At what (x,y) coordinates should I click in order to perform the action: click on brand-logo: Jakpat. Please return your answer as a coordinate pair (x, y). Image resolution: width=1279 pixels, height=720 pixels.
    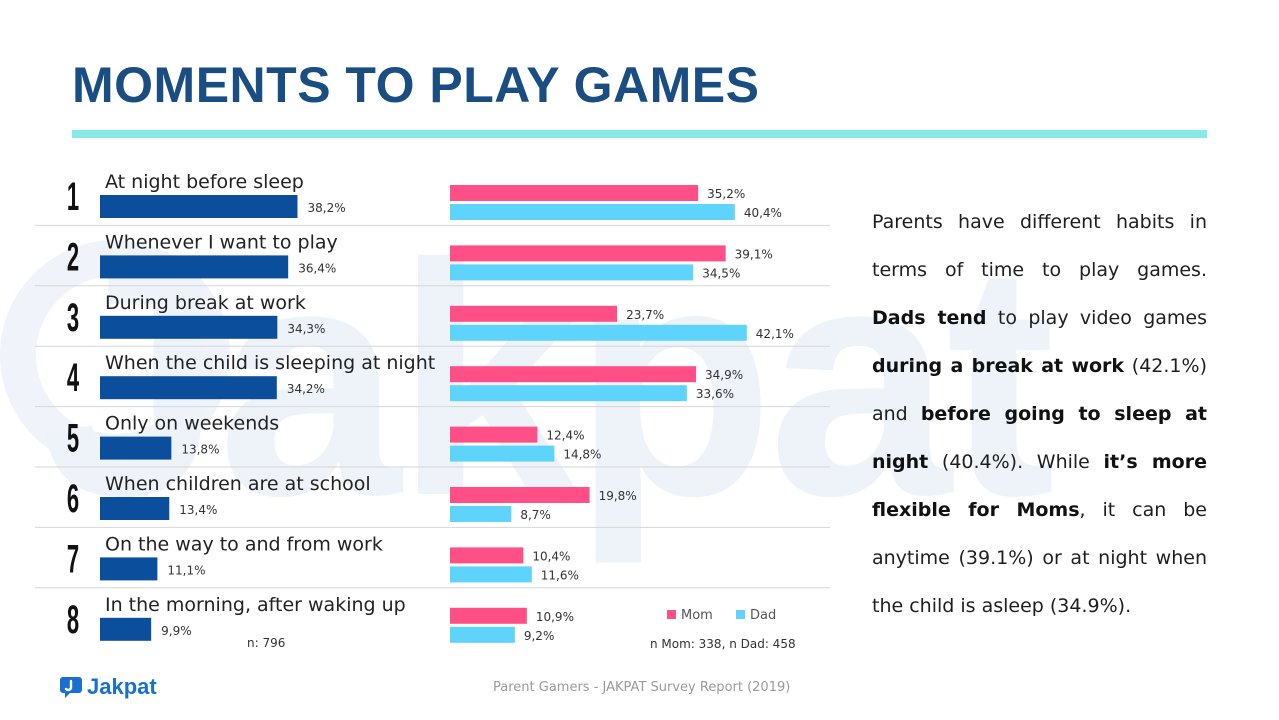
    Looking at the image, I should click on (108, 687).